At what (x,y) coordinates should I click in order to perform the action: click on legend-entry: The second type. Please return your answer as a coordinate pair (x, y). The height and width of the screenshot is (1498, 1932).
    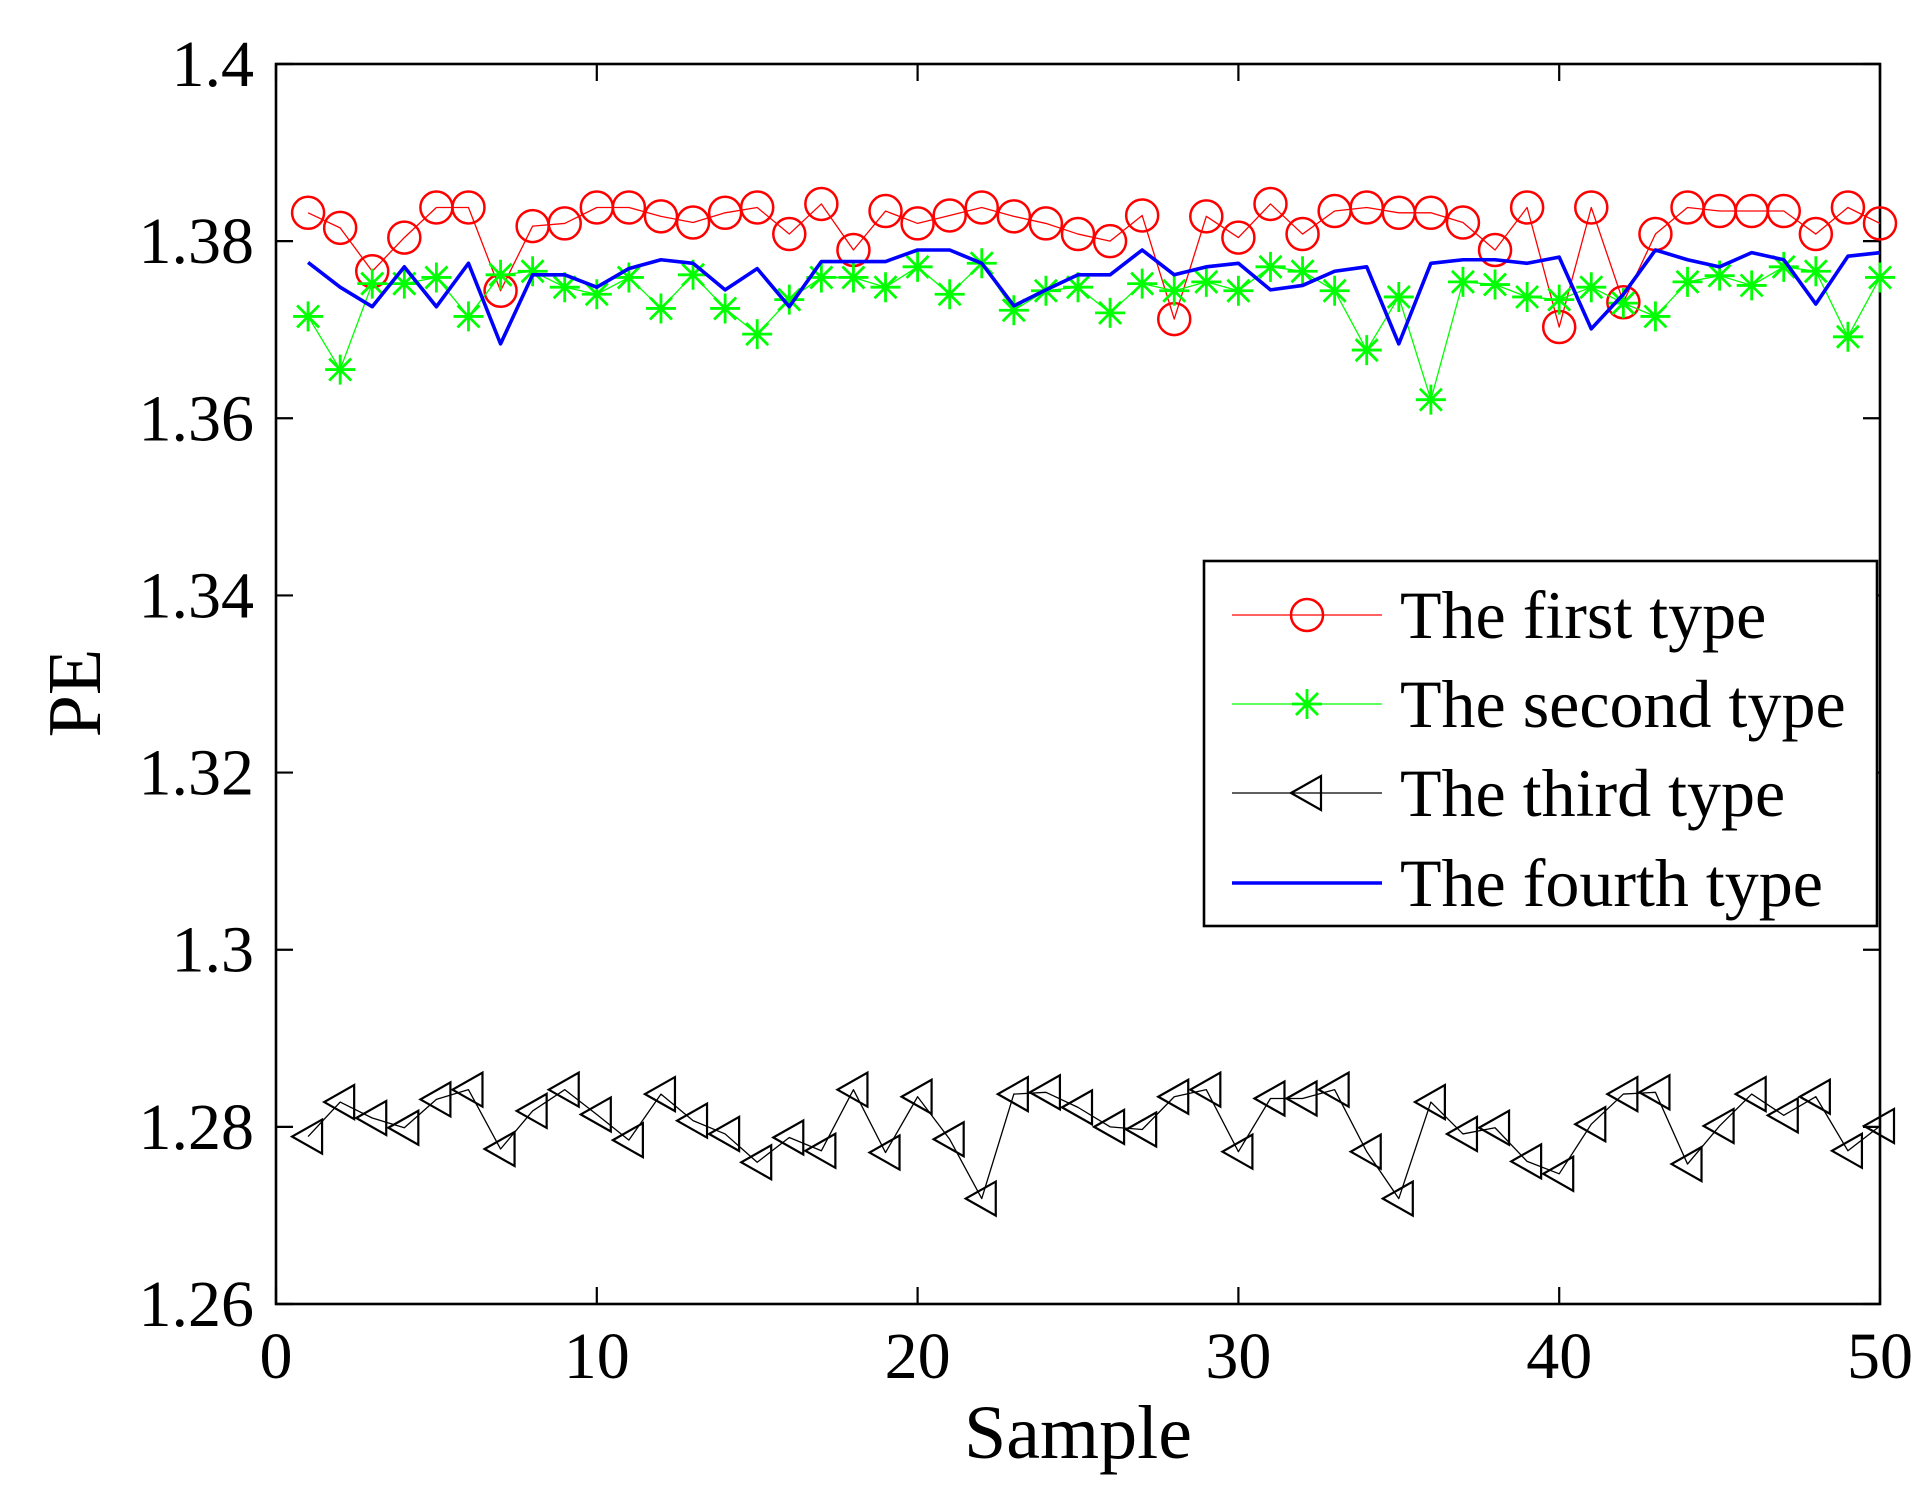
    Looking at the image, I should click on (1539, 704).